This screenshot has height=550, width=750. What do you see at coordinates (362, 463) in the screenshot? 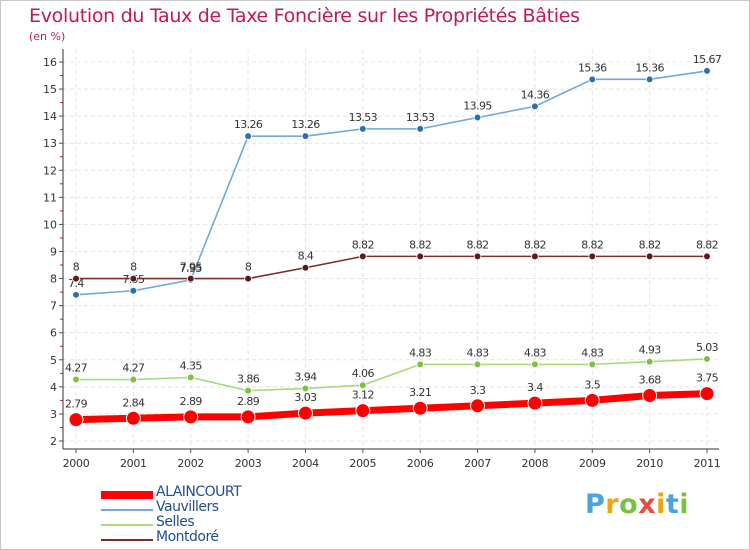
I see `x-tick-label: 2005` at bounding box center [362, 463].